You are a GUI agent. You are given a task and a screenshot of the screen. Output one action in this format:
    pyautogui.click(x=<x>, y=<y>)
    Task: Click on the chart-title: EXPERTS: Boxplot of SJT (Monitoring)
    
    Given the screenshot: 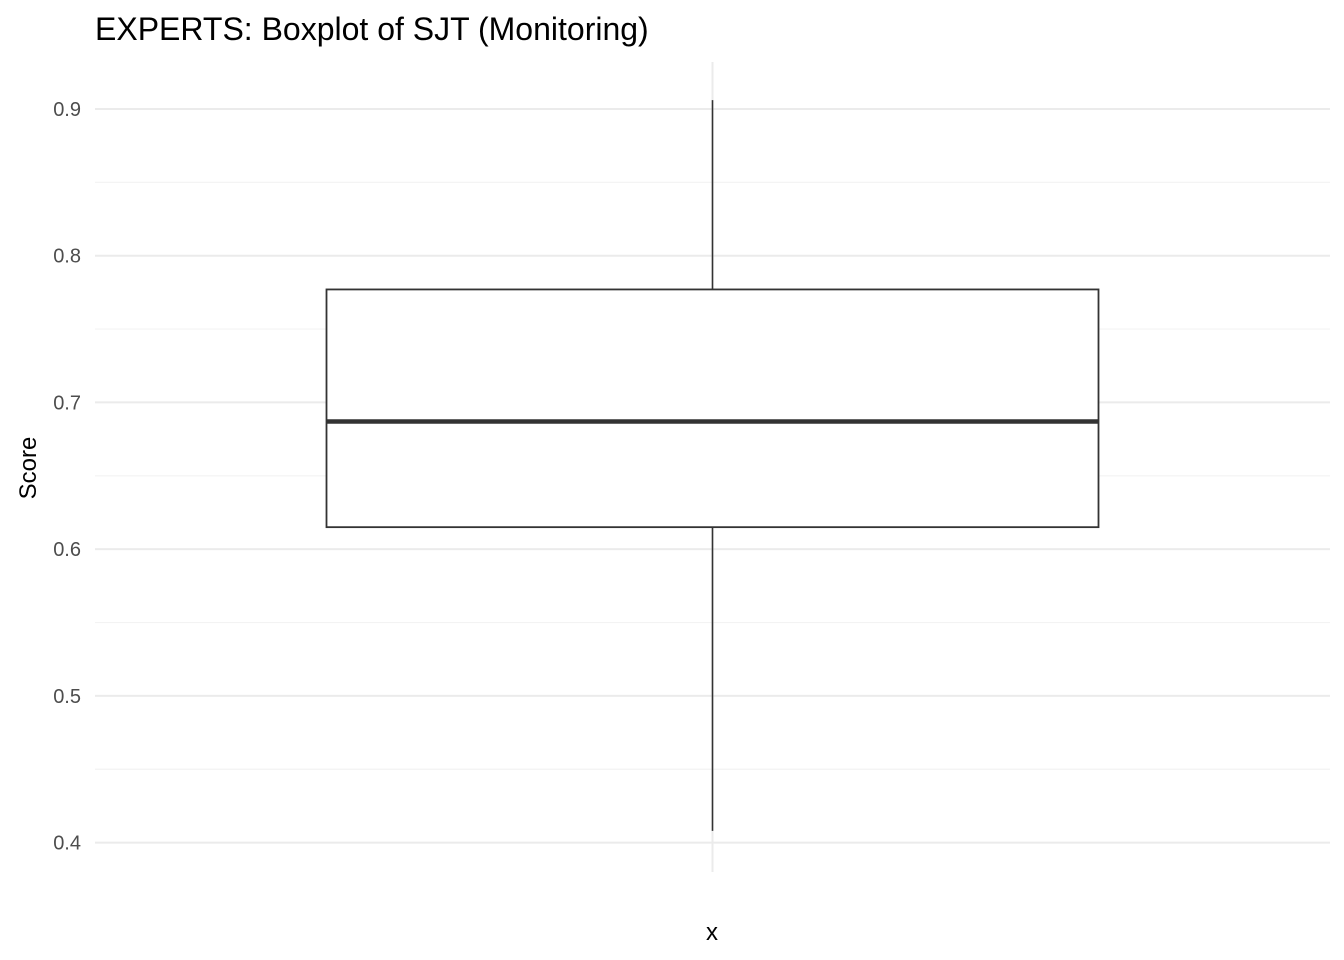 What is the action you would take?
    pyautogui.click(x=372, y=29)
    